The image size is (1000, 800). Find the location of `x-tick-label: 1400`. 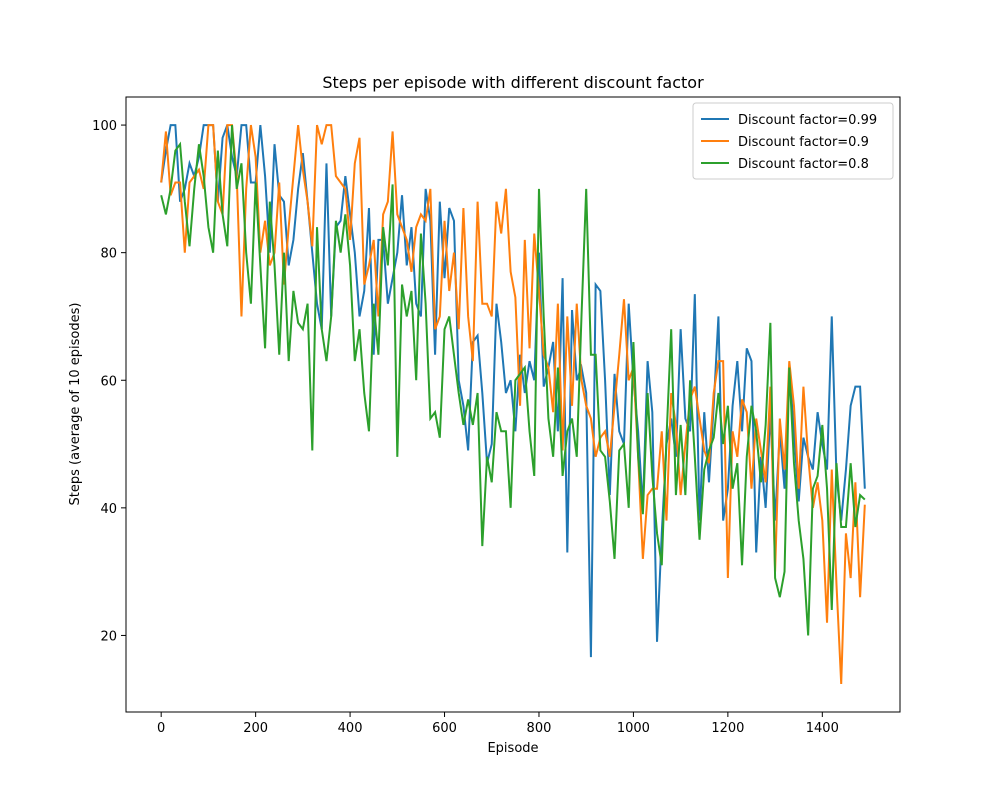

x-tick-label: 1400 is located at coordinates (822, 728).